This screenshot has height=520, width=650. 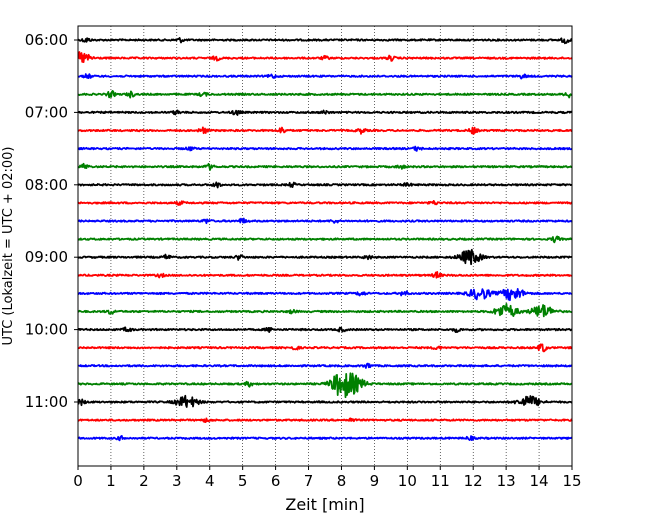 I want to click on x-tick-label: 8, so click(x=342, y=481).